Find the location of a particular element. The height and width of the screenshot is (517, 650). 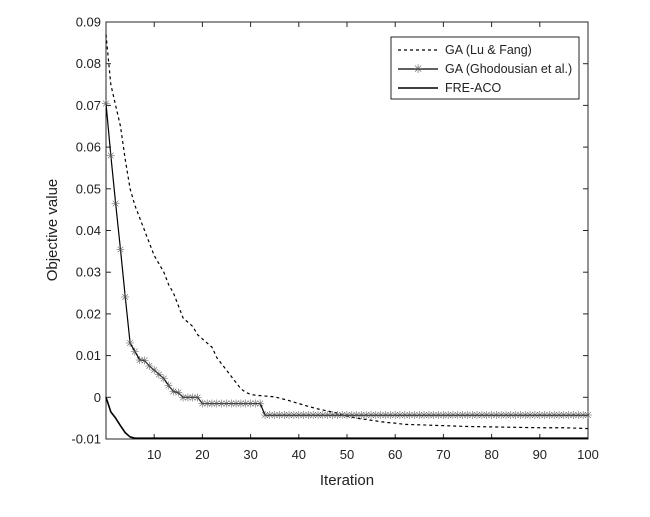

y-tick-label: 0.07 is located at coordinates (88, 105).